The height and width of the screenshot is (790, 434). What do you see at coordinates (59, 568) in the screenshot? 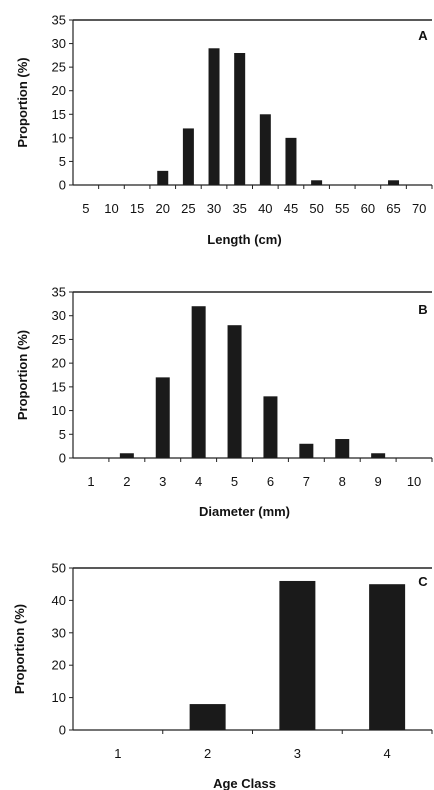
I see `y-tick-label: 50` at bounding box center [59, 568].